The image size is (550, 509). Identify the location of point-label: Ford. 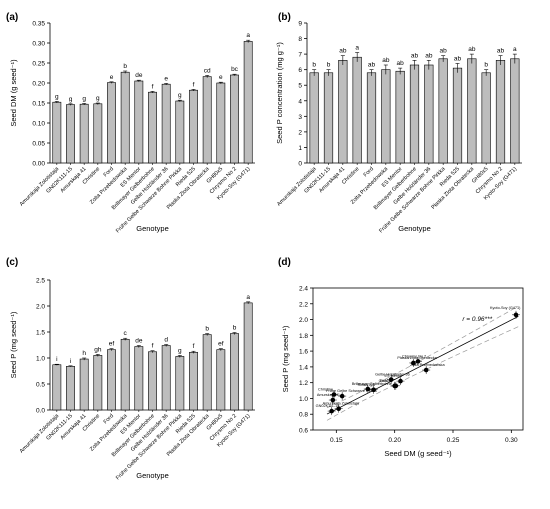
(384, 381).